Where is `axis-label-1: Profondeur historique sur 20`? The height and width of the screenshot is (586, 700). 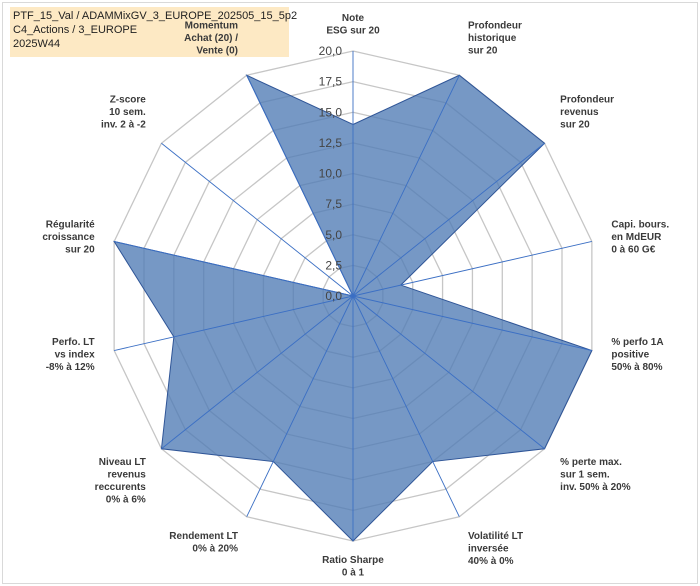
axis-label-1: Profondeur historique sur 20 is located at coordinates (495, 39).